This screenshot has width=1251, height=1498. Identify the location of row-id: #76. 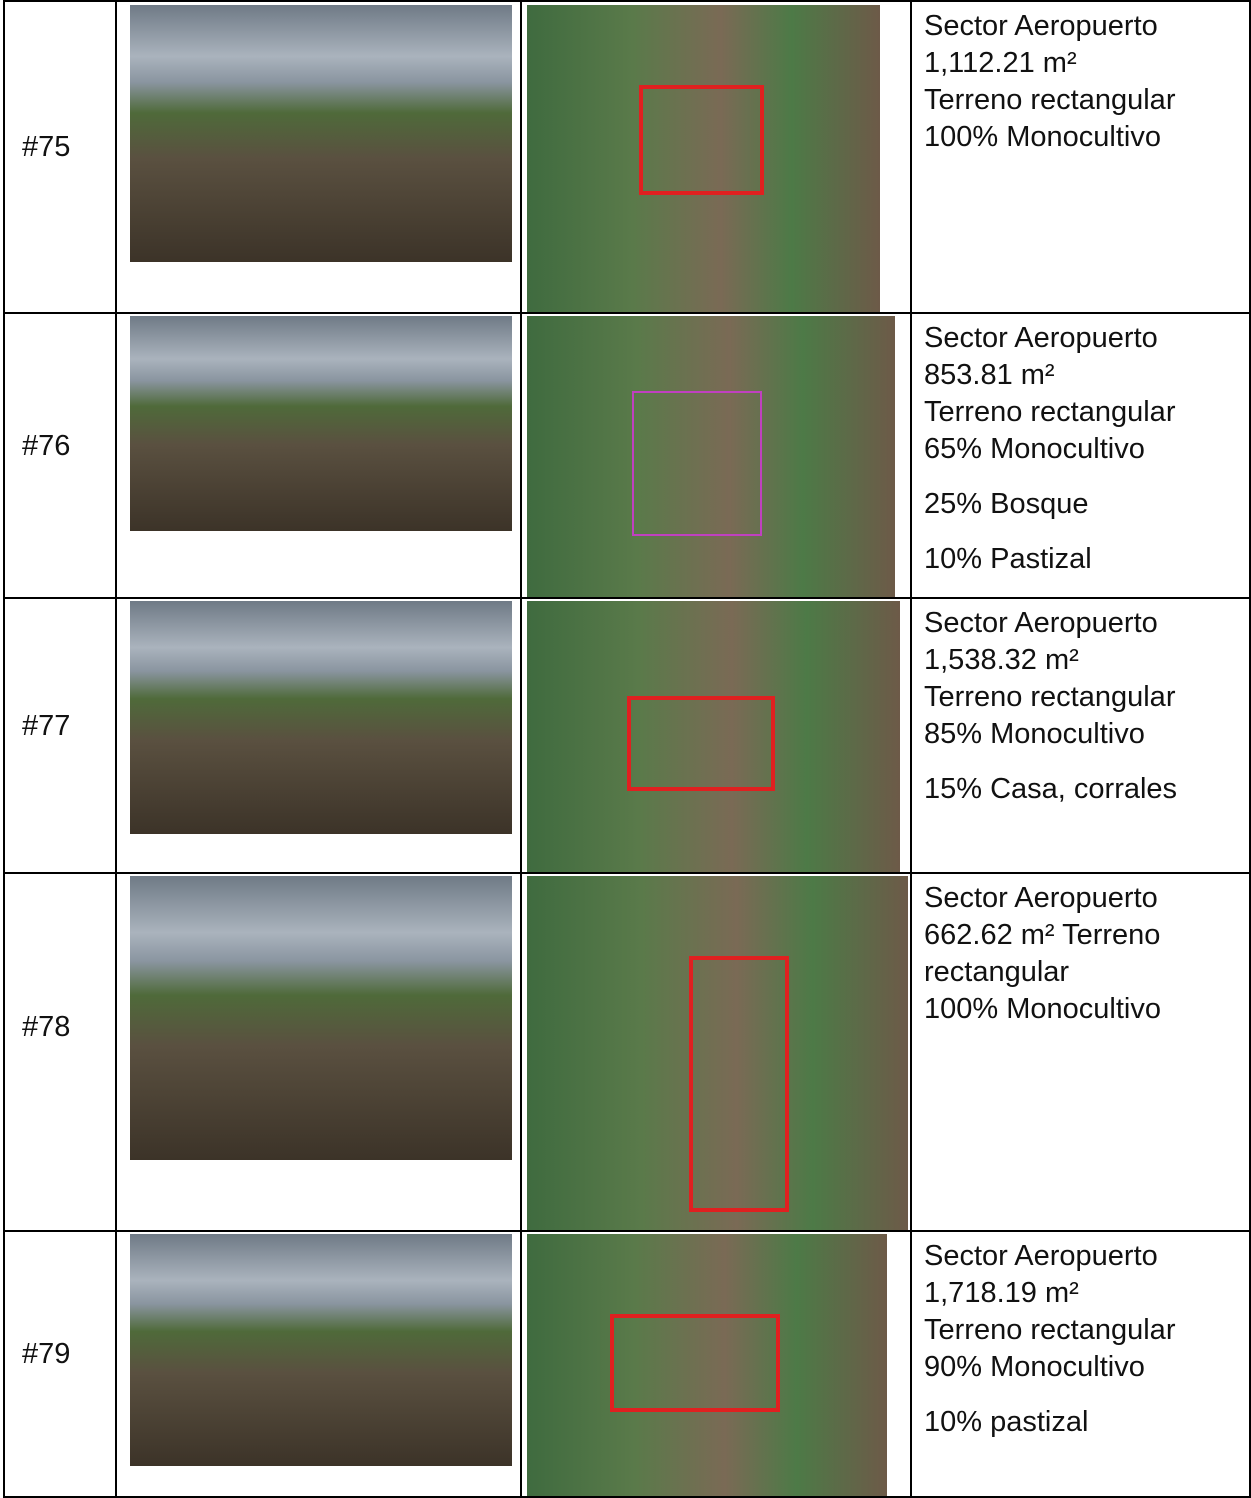
(46, 445).